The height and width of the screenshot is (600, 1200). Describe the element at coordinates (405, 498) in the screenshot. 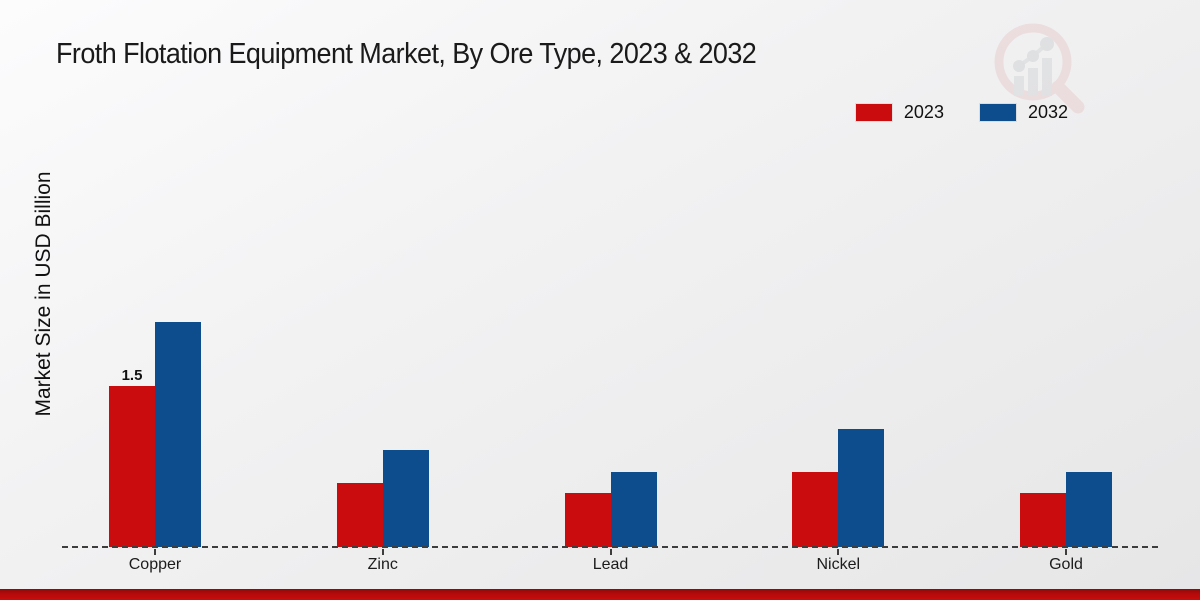

I see `bar-2032-zinc` at that location.